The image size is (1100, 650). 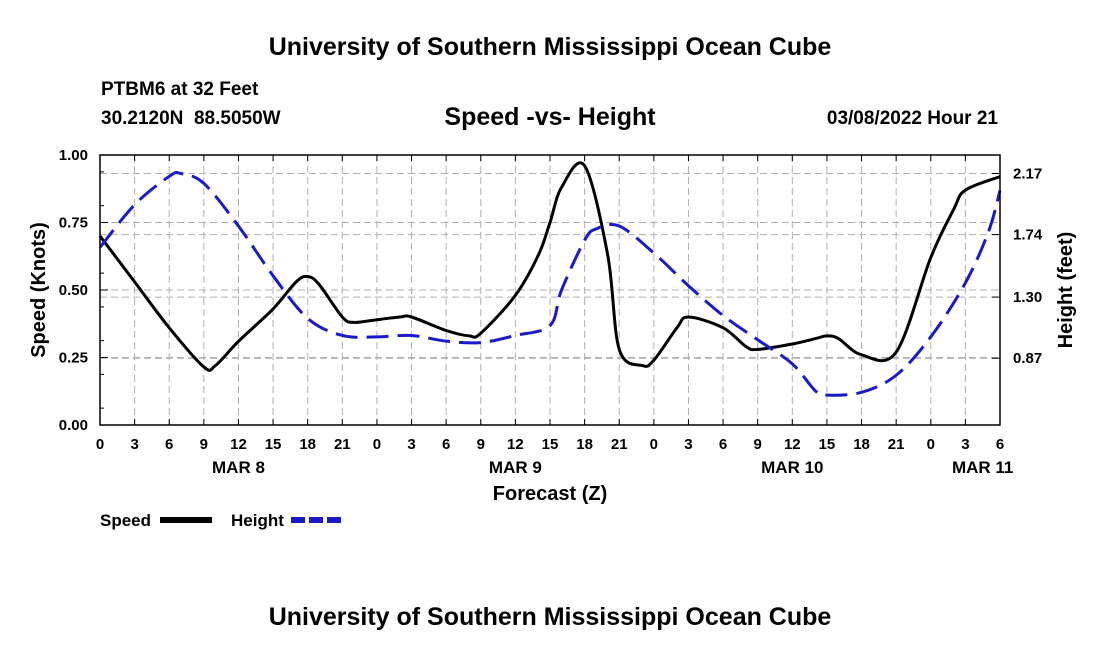 I want to click on datetime-label: 03/08/2022 Hour 21, so click(x=913, y=118).